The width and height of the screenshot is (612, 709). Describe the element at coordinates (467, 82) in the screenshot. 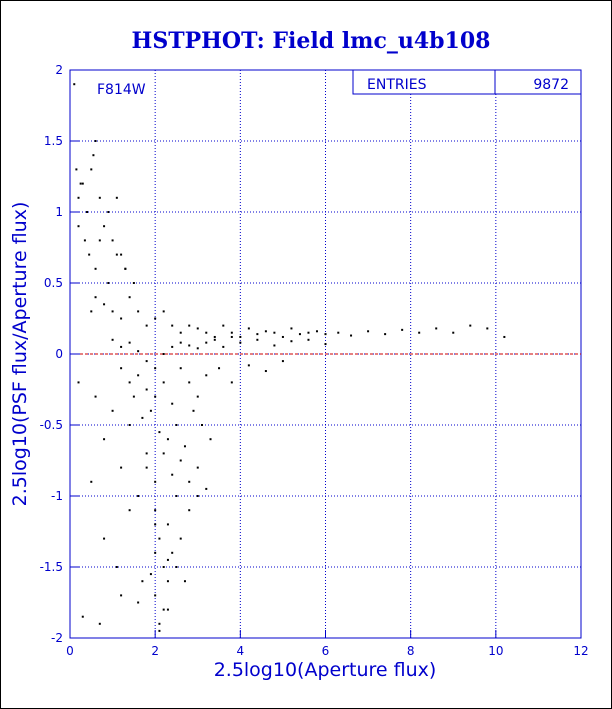

I see `stats-box` at that location.